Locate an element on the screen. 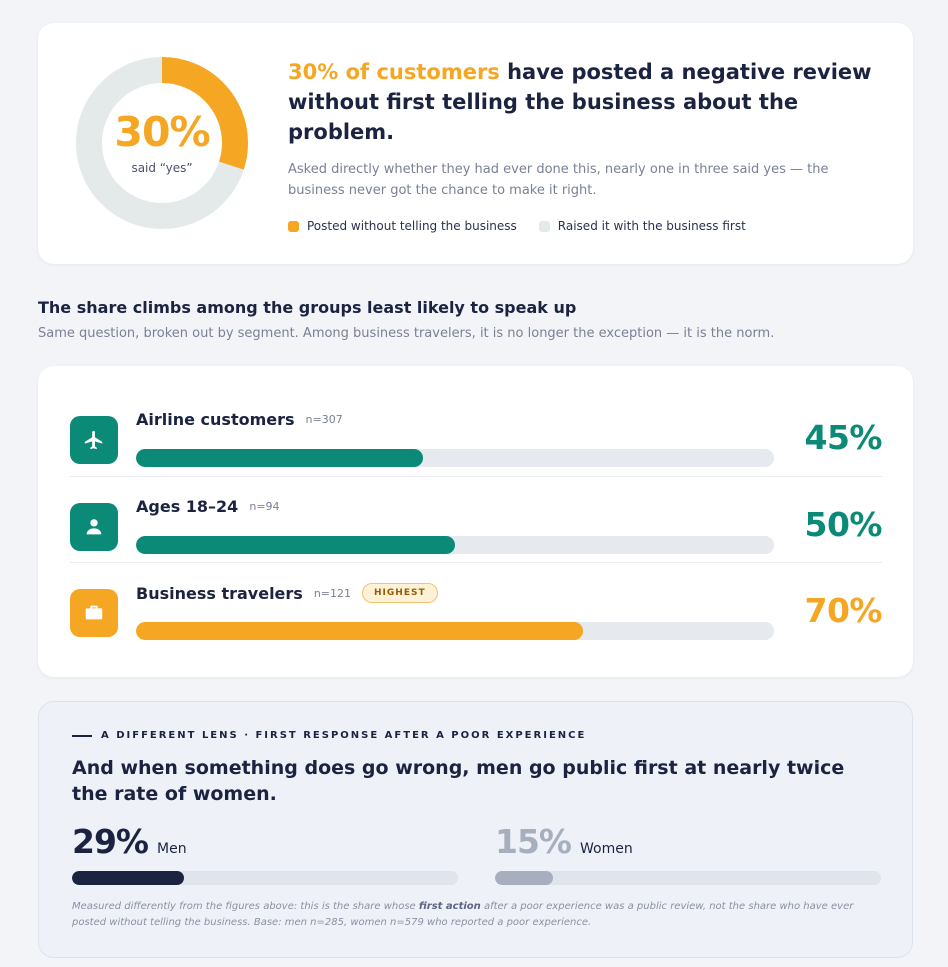  segment-label: Ages 18–24 n=94 is located at coordinates (208, 506).